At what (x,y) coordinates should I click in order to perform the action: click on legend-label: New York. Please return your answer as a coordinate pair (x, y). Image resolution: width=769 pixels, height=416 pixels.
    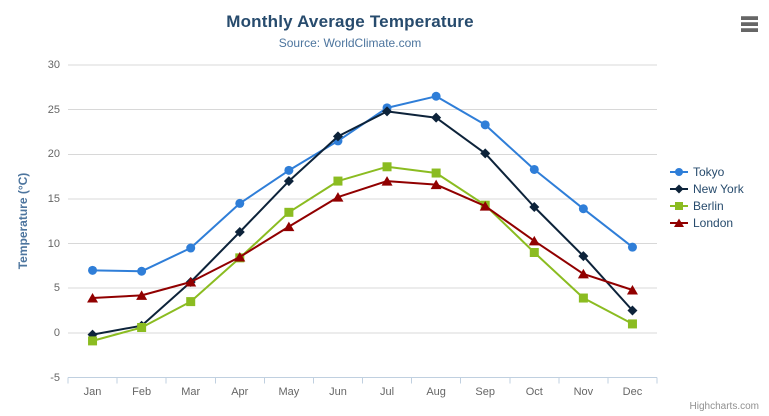
    Looking at the image, I should click on (718, 188).